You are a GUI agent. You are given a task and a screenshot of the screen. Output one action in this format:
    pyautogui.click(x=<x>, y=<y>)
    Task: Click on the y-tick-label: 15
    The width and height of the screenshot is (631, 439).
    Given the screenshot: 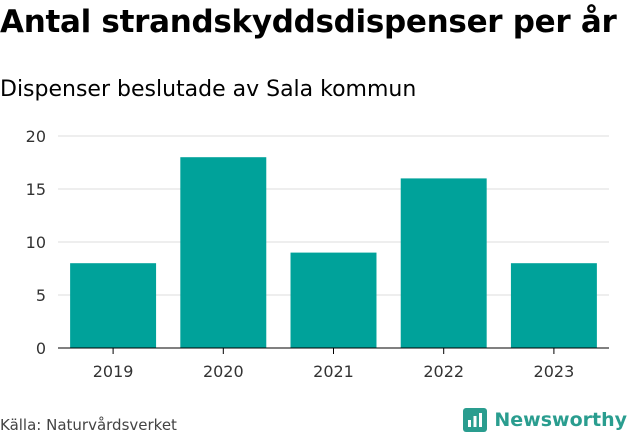 What is the action you would take?
    pyautogui.click(x=36, y=189)
    